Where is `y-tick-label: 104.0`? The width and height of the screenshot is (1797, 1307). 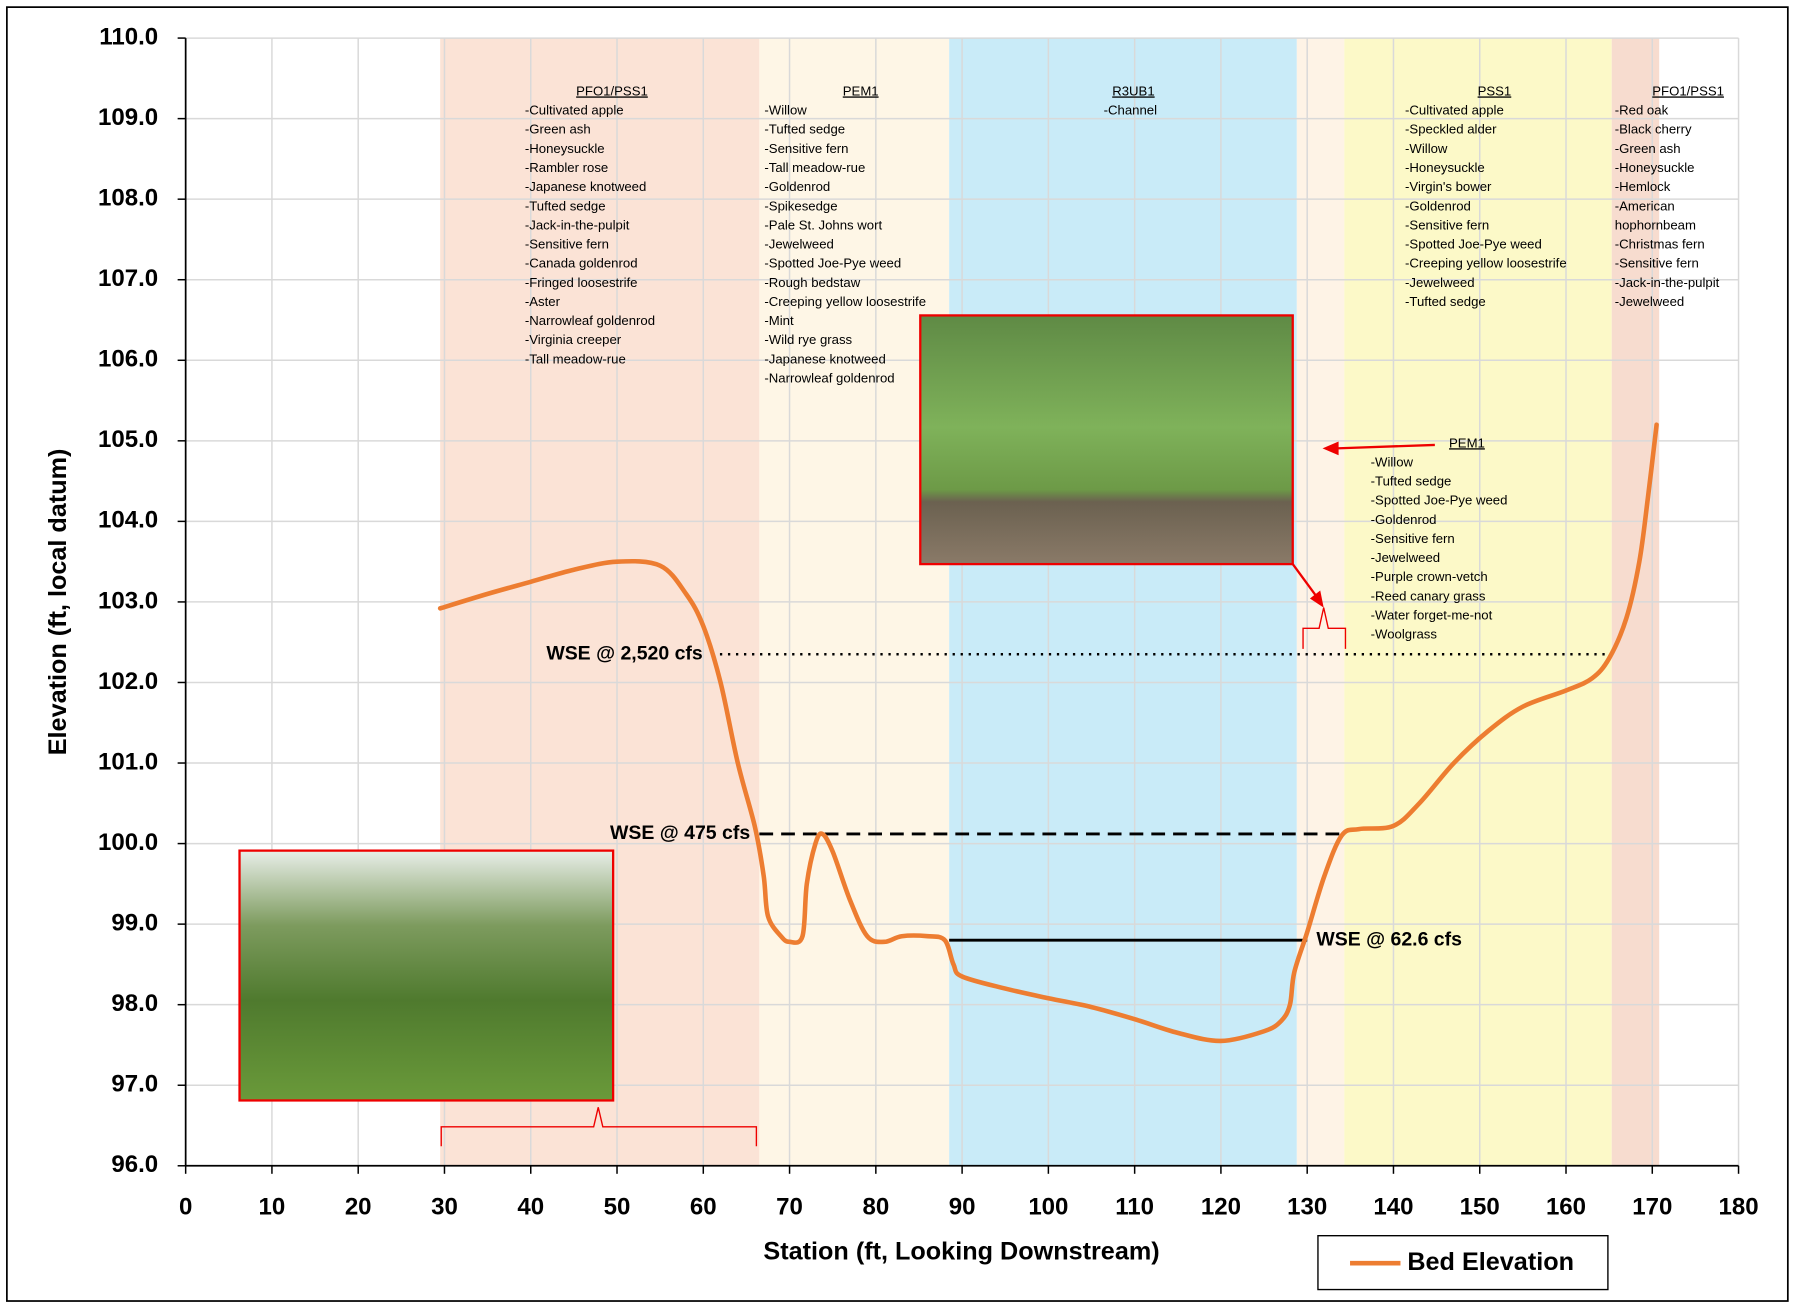
y-tick-label: 104.0 is located at coordinates (128, 520).